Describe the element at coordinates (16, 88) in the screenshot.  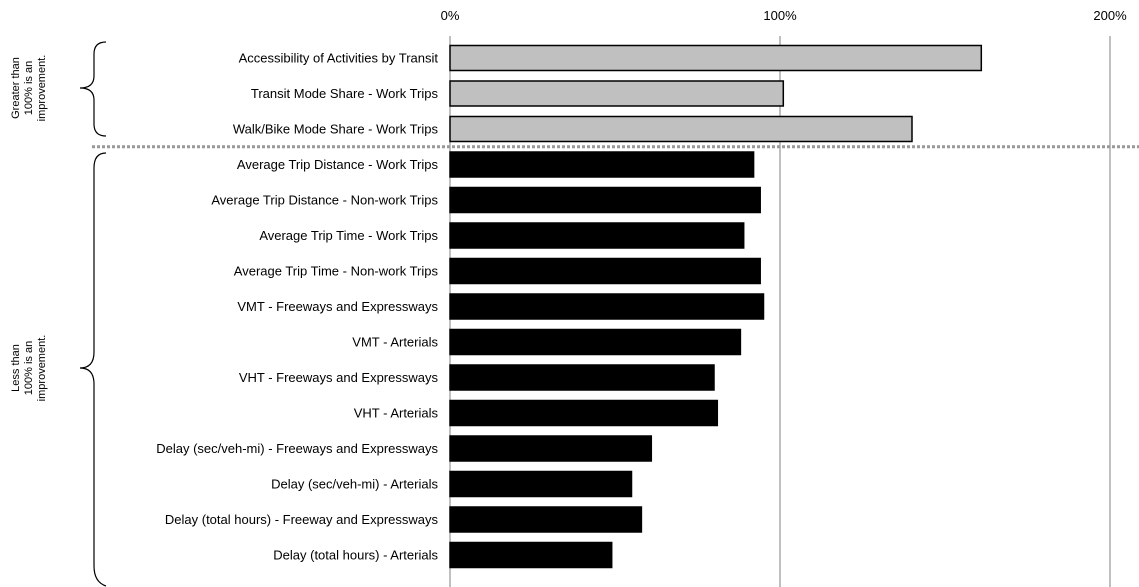
I see `note-greater-line-1: Greater than` at that location.